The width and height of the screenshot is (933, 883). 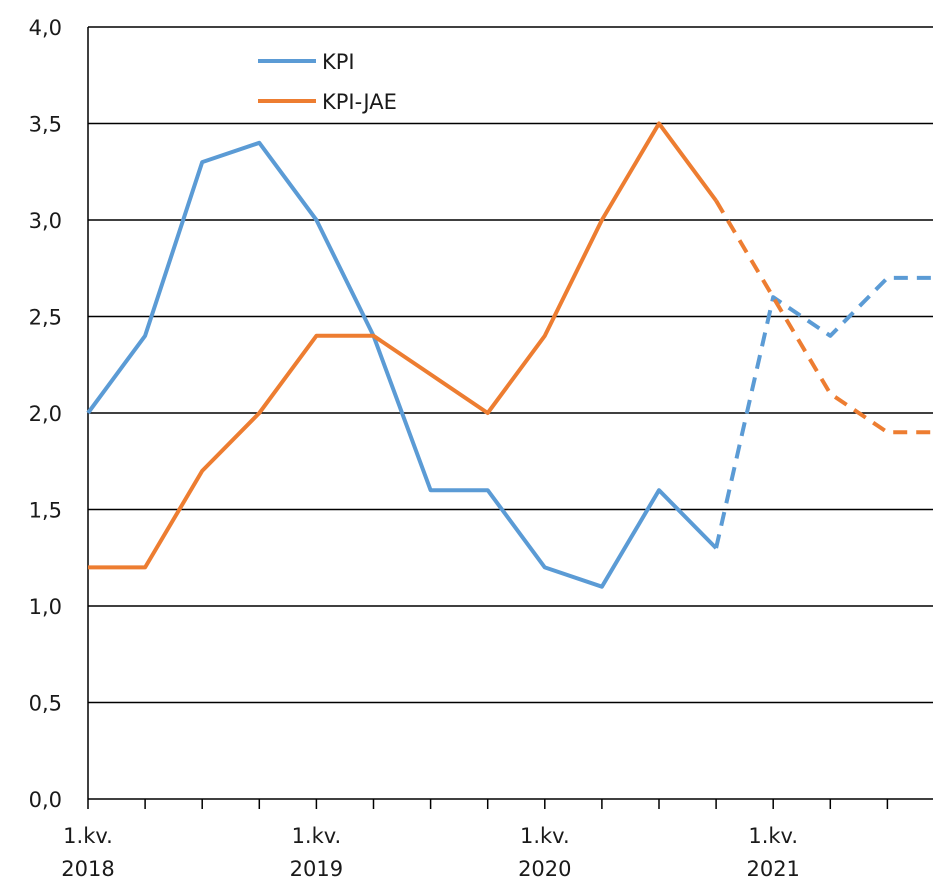 I want to click on x-axis: 1.kv. 2018 1.kv. 2019 1.kv. 2020 1.kv. 2021, so click(x=497, y=839).